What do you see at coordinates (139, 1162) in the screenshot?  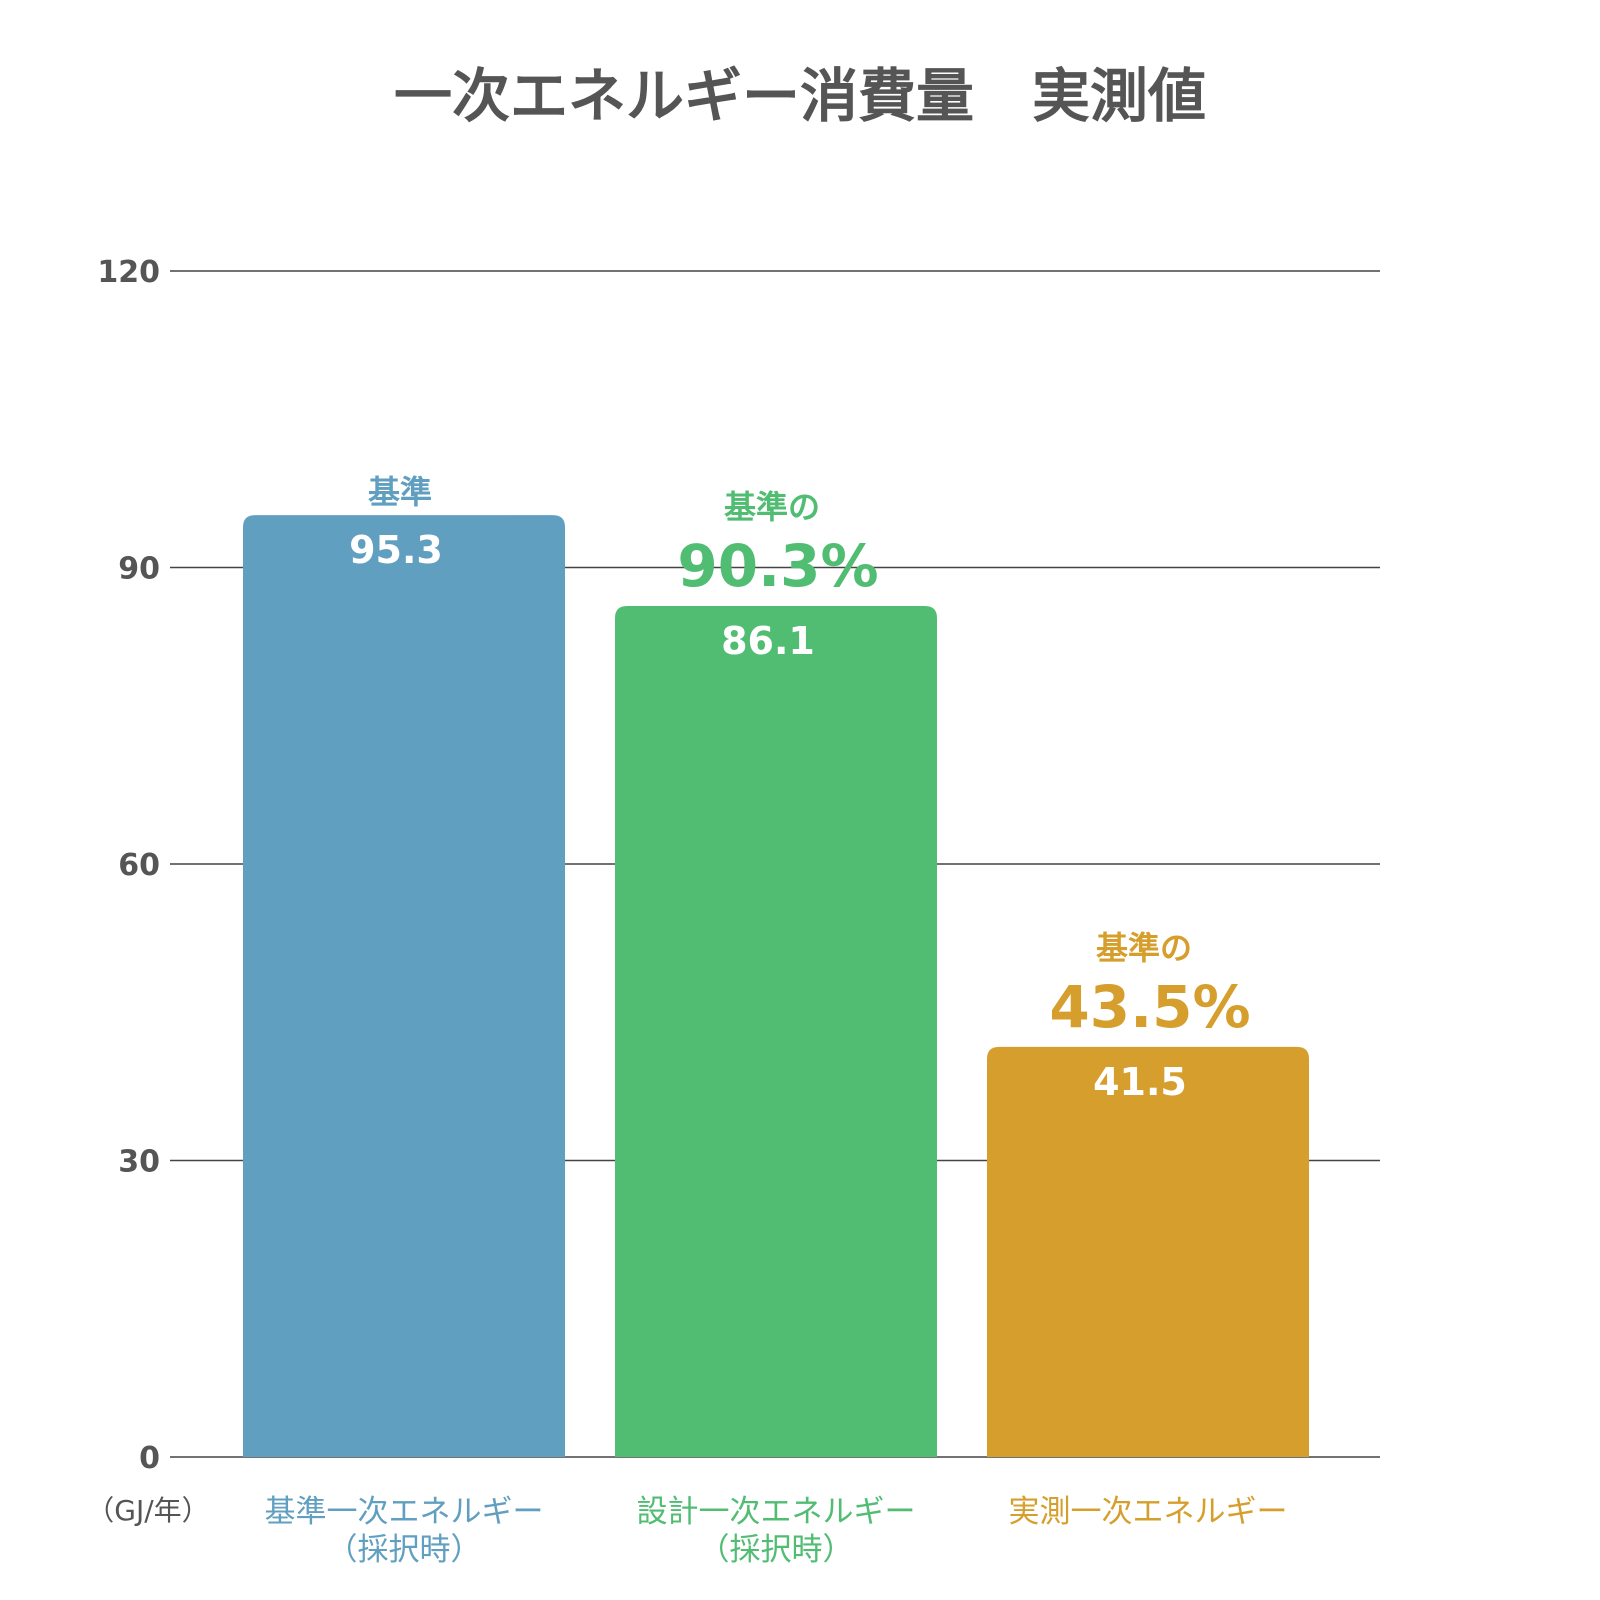 I see `y-tick-label: 30` at bounding box center [139, 1162].